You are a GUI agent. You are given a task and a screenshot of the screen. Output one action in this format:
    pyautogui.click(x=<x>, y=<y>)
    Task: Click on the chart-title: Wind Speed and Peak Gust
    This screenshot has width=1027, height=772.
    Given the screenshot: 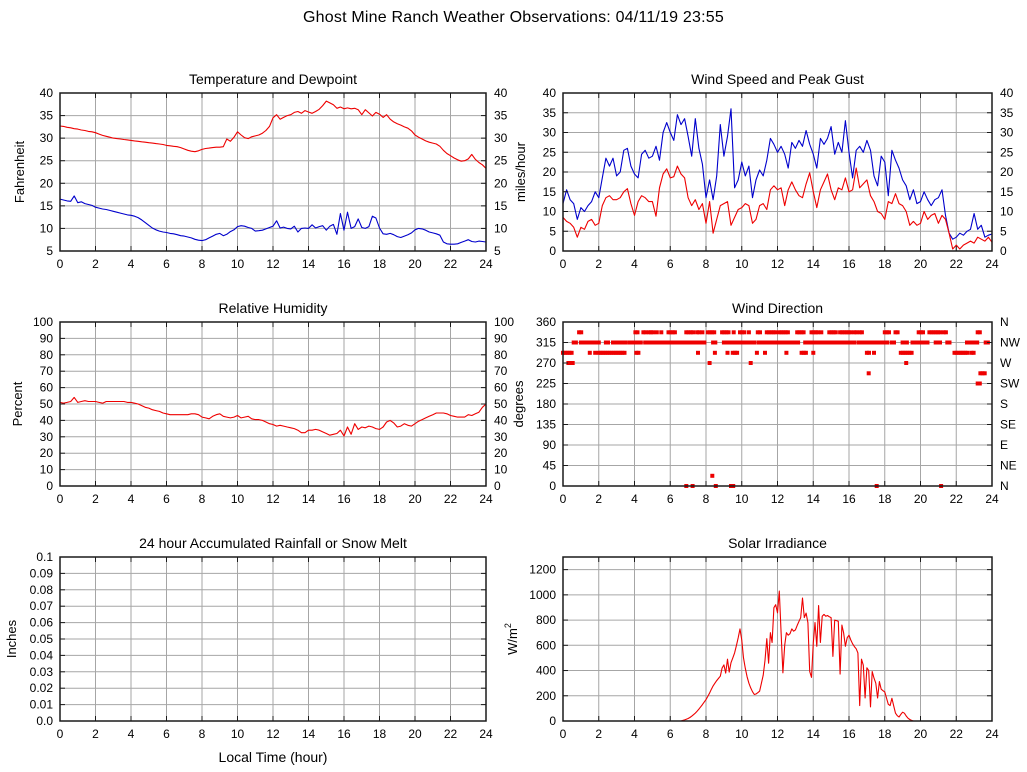 What is the action you would take?
    pyautogui.click(x=777, y=79)
    